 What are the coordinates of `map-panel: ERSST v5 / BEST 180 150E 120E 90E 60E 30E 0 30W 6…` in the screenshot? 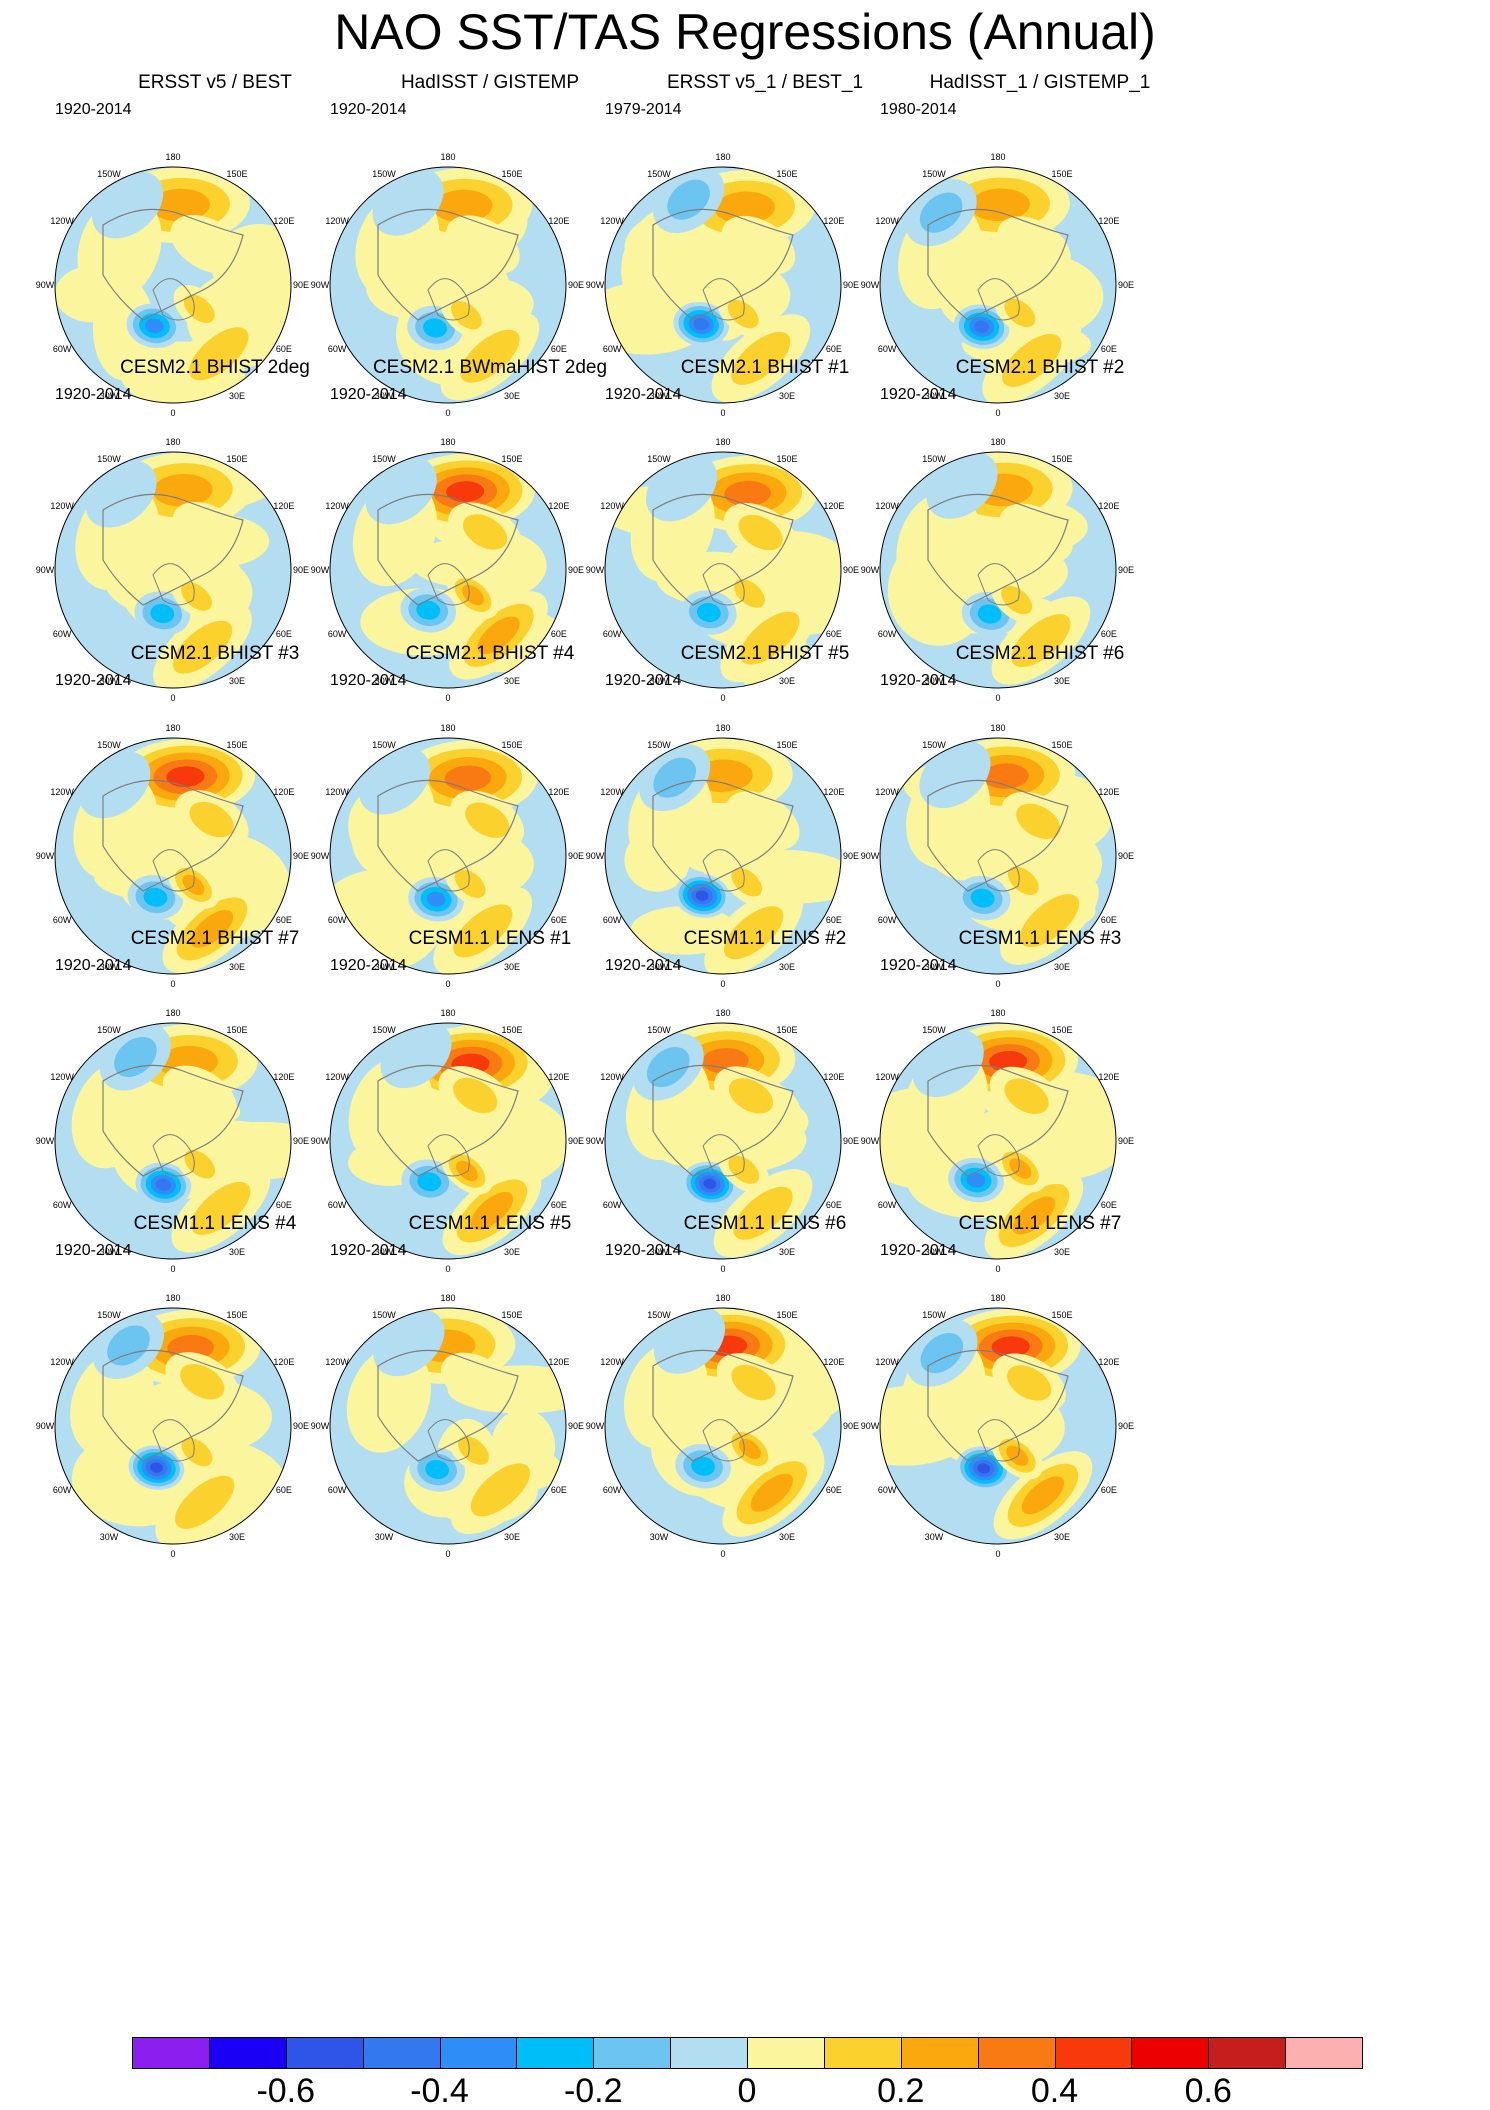 It's located at (215, 264).